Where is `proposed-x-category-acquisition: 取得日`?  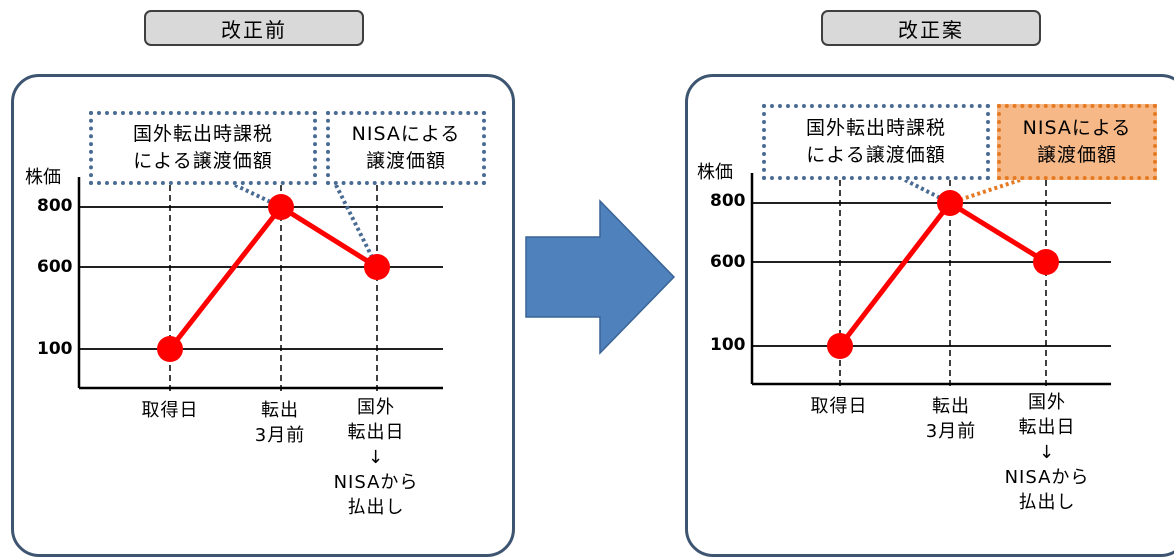 proposed-x-category-acquisition: 取得日 is located at coordinates (839, 406).